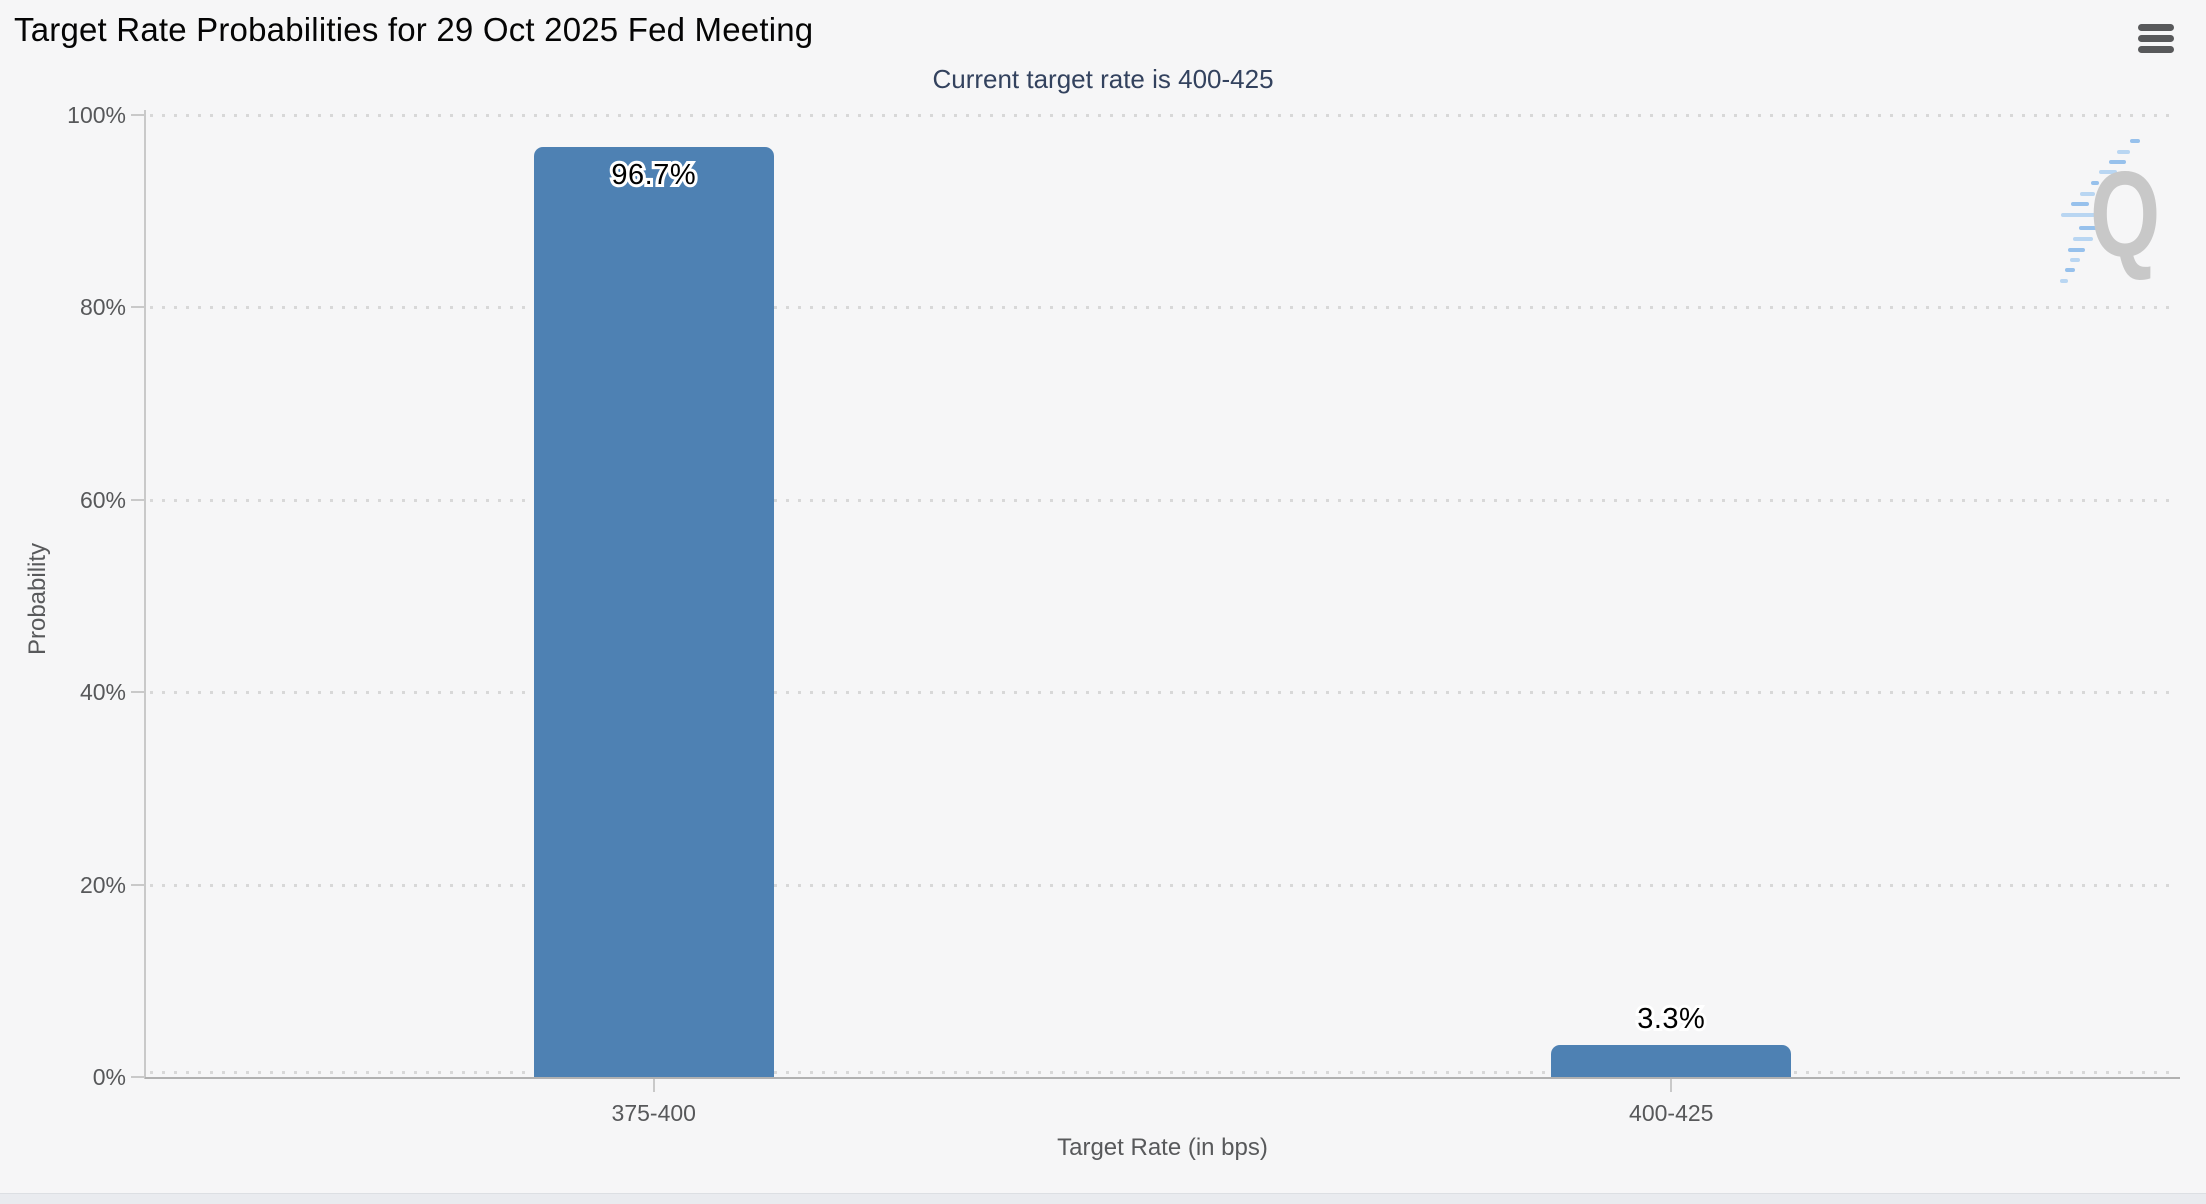 The image size is (2206, 1204). I want to click on y-tick-label: 0%, so click(109, 1077).